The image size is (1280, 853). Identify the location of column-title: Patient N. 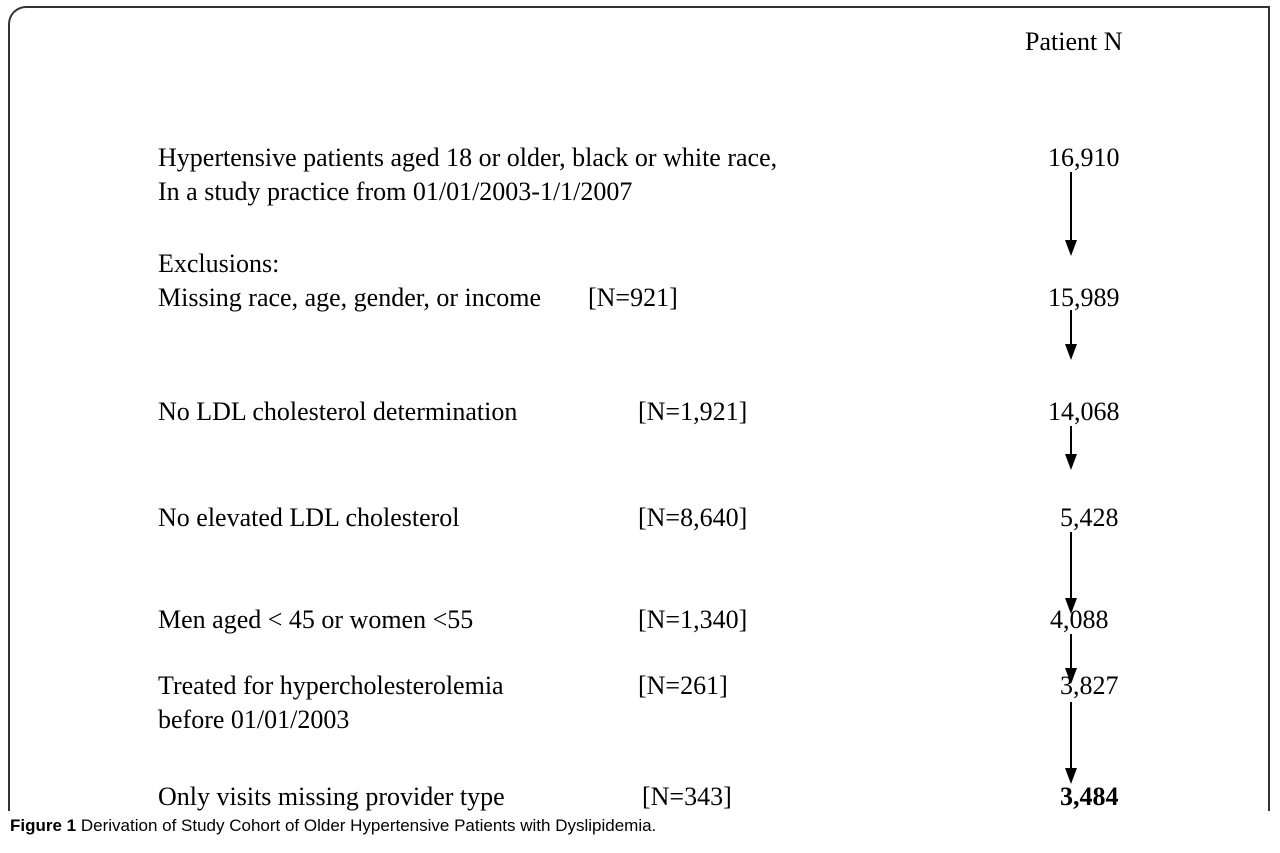
(1074, 41).